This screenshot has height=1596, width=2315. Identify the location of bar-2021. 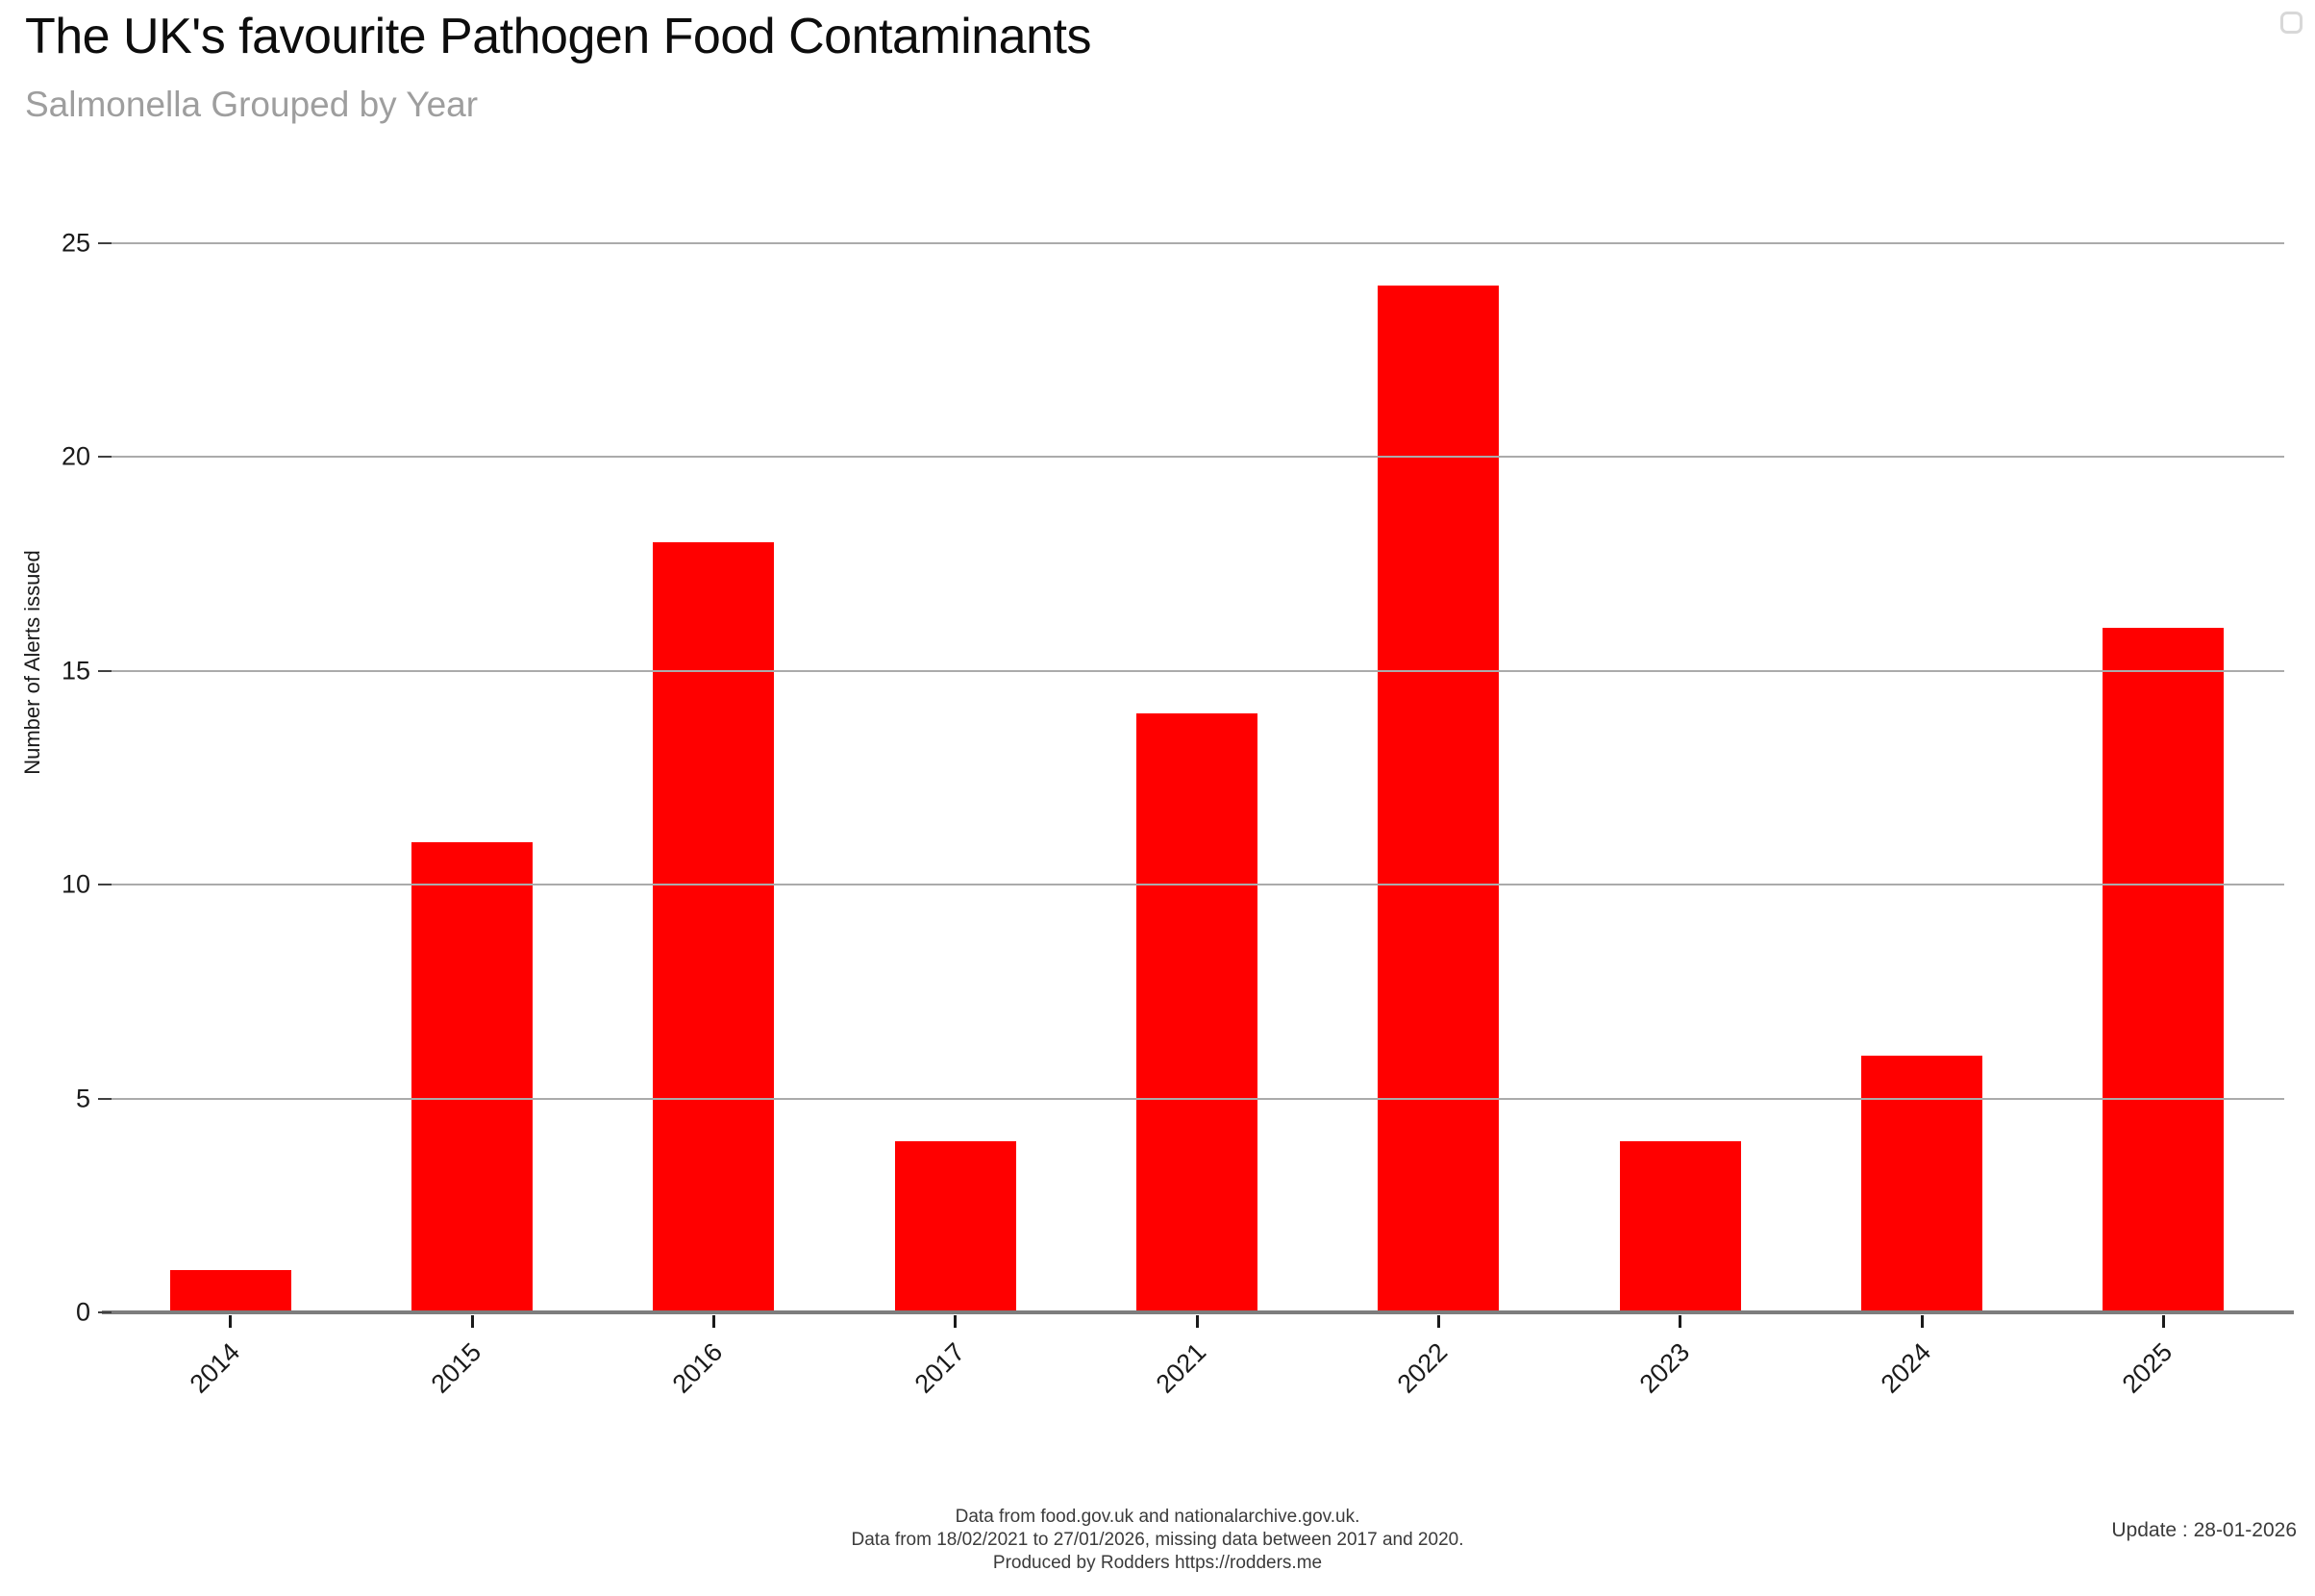
(1196, 1012).